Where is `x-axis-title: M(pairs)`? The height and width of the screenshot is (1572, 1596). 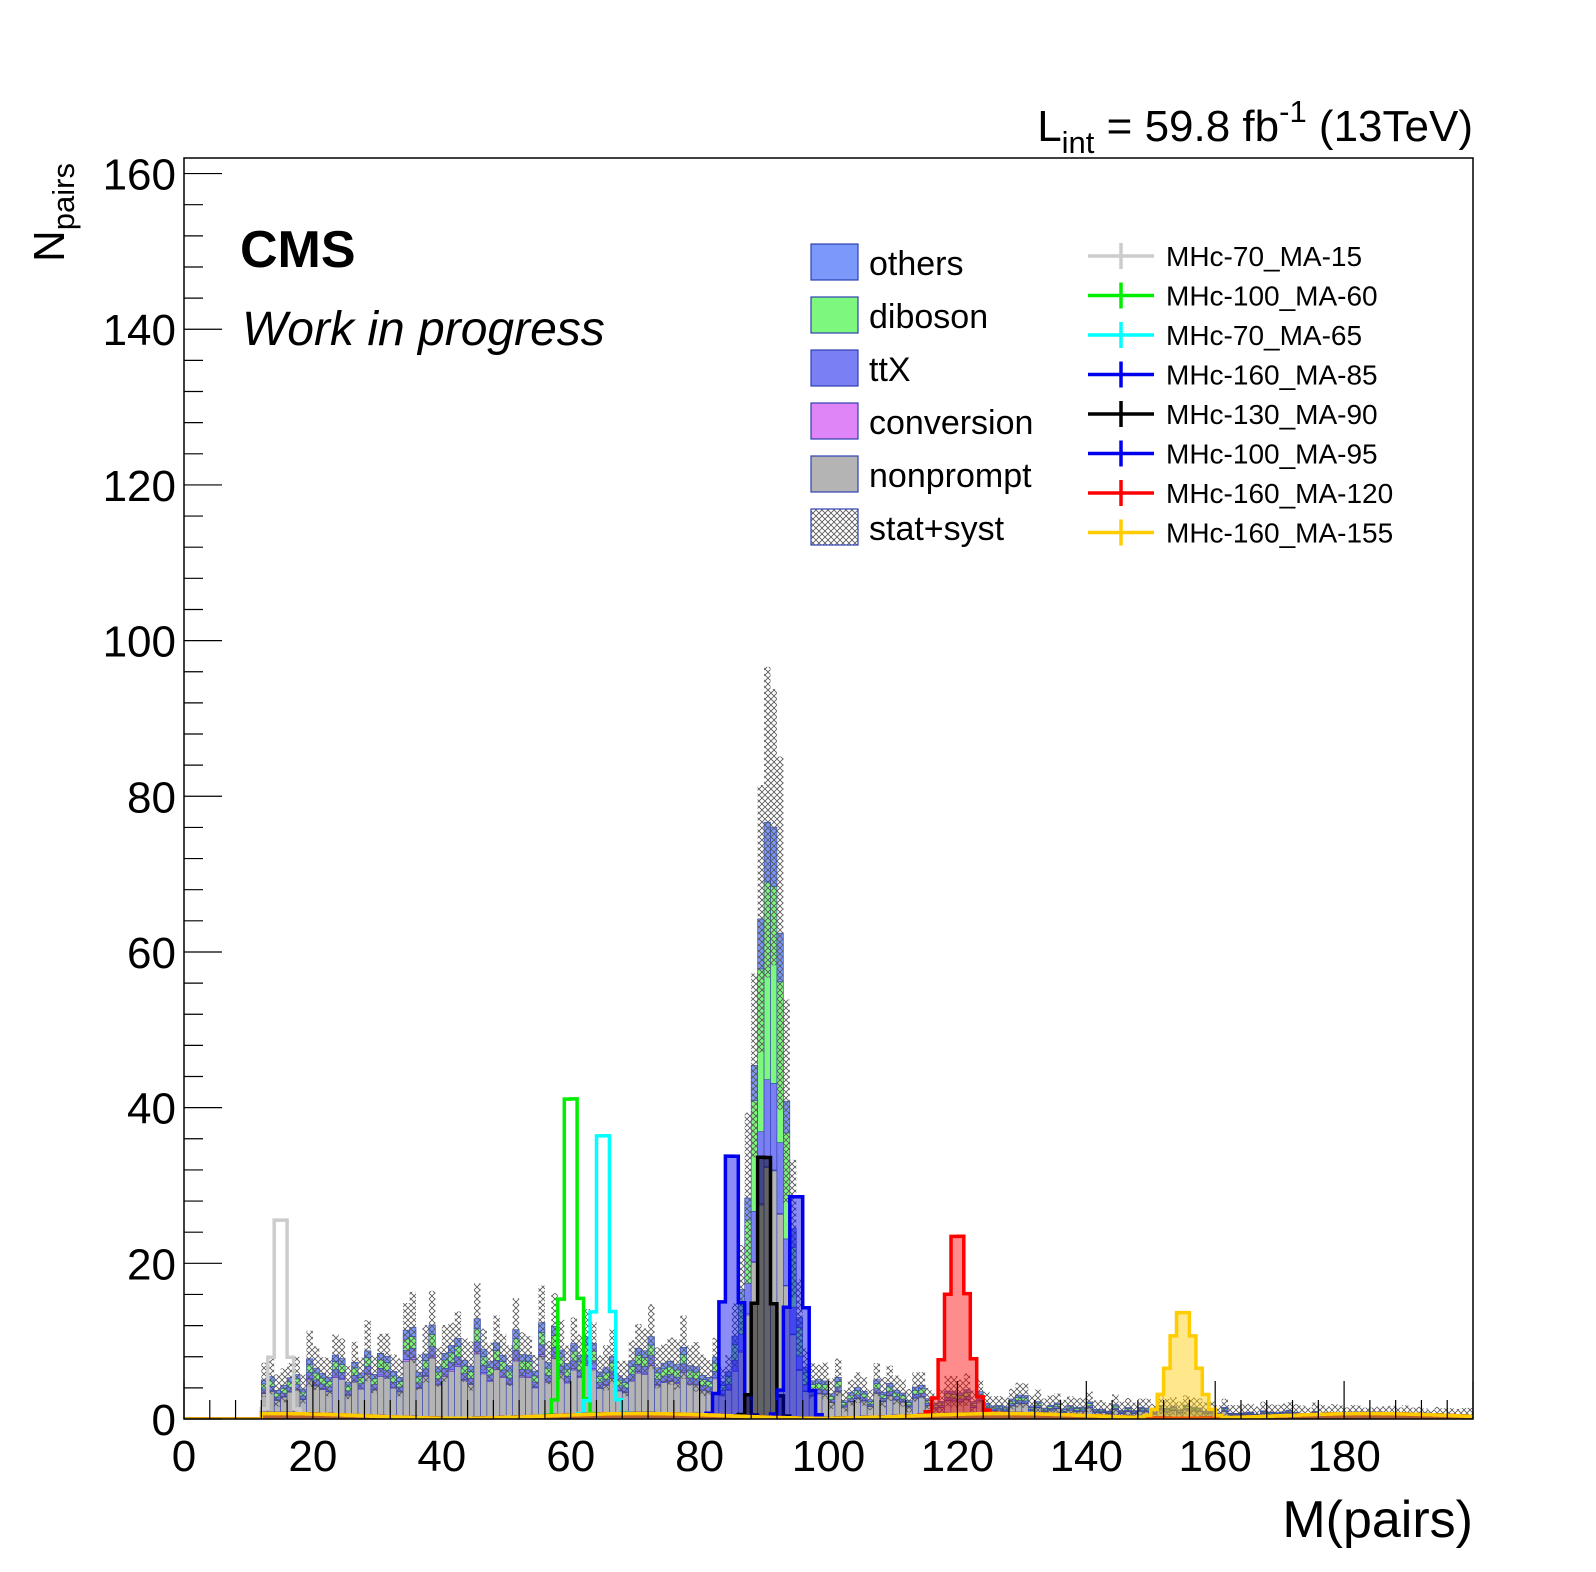
x-axis-title: M(pairs) is located at coordinates (1377, 1520).